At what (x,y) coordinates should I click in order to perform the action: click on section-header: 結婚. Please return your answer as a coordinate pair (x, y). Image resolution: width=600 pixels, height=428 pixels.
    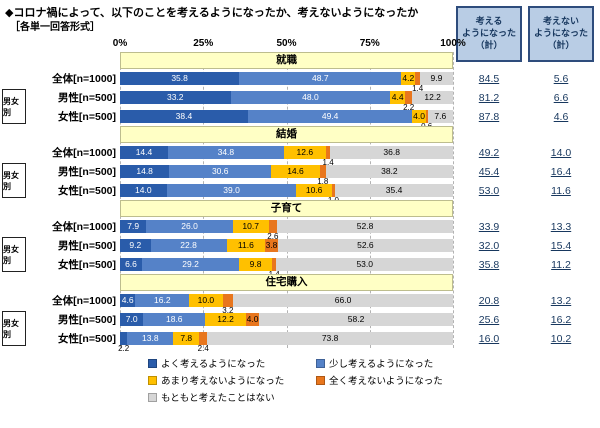
    Looking at the image, I should click on (286, 134).